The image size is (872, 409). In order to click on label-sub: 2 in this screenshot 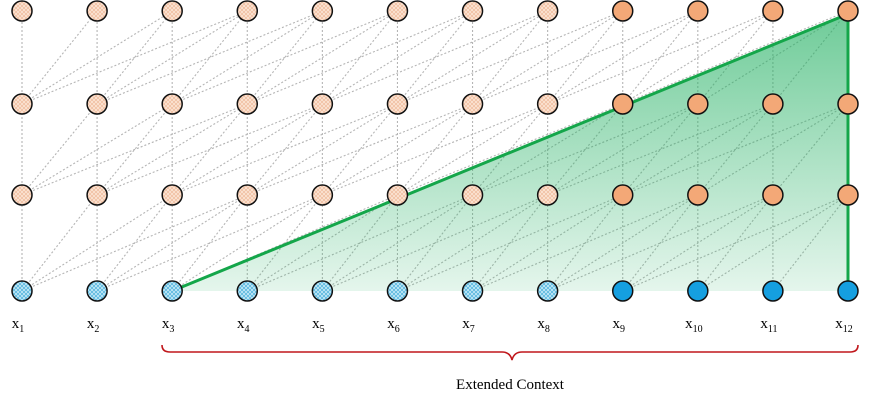, I will do `click(96, 329)`.